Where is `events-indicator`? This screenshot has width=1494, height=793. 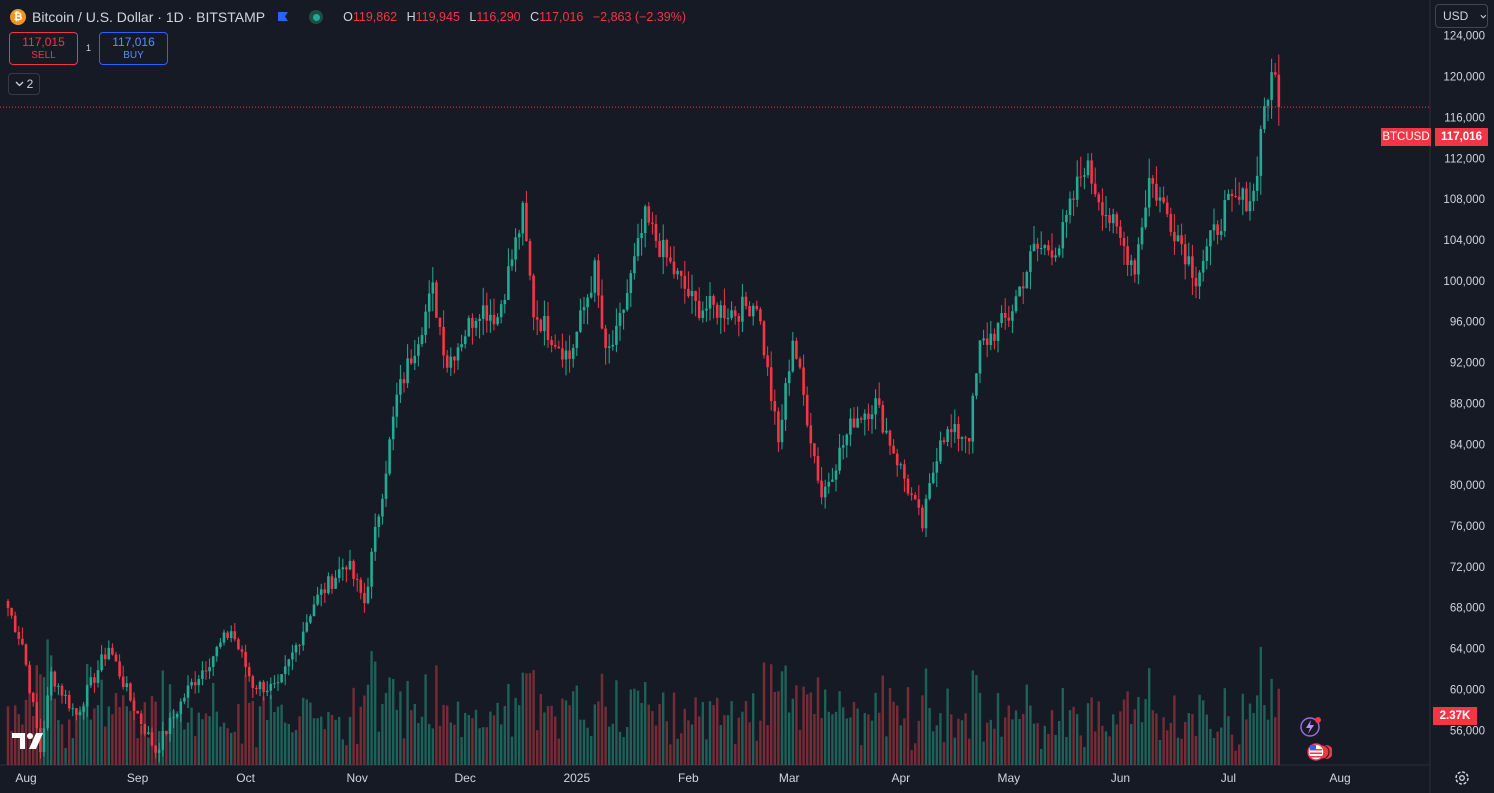 events-indicator is located at coordinates (1314, 739).